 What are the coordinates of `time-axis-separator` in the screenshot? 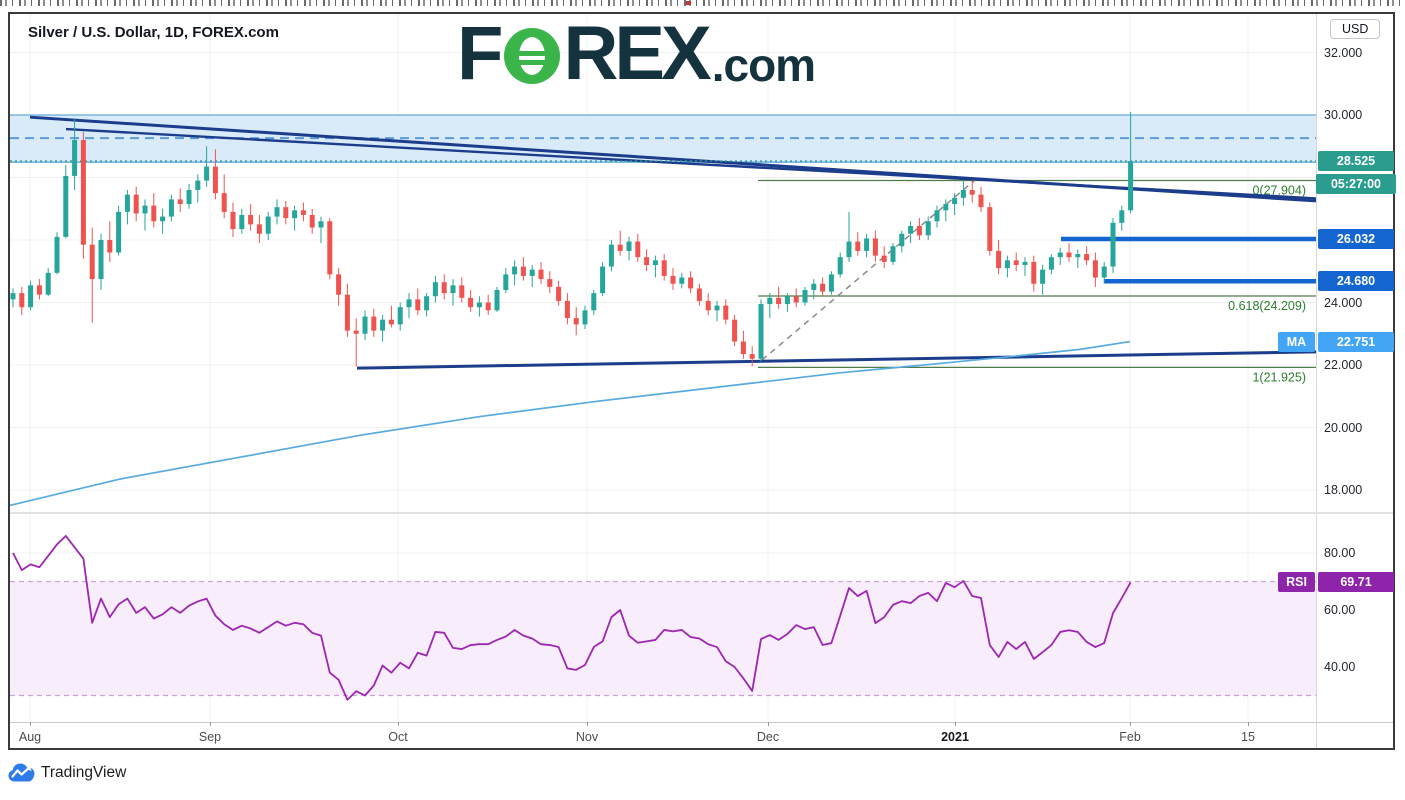 It's located at (701, 722).